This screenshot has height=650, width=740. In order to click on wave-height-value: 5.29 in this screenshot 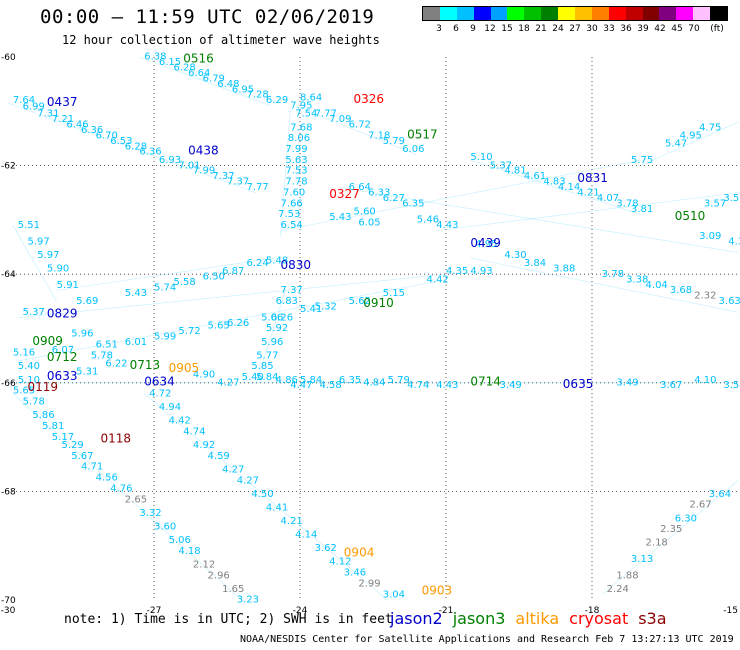, I will do `click(73, 445)`.